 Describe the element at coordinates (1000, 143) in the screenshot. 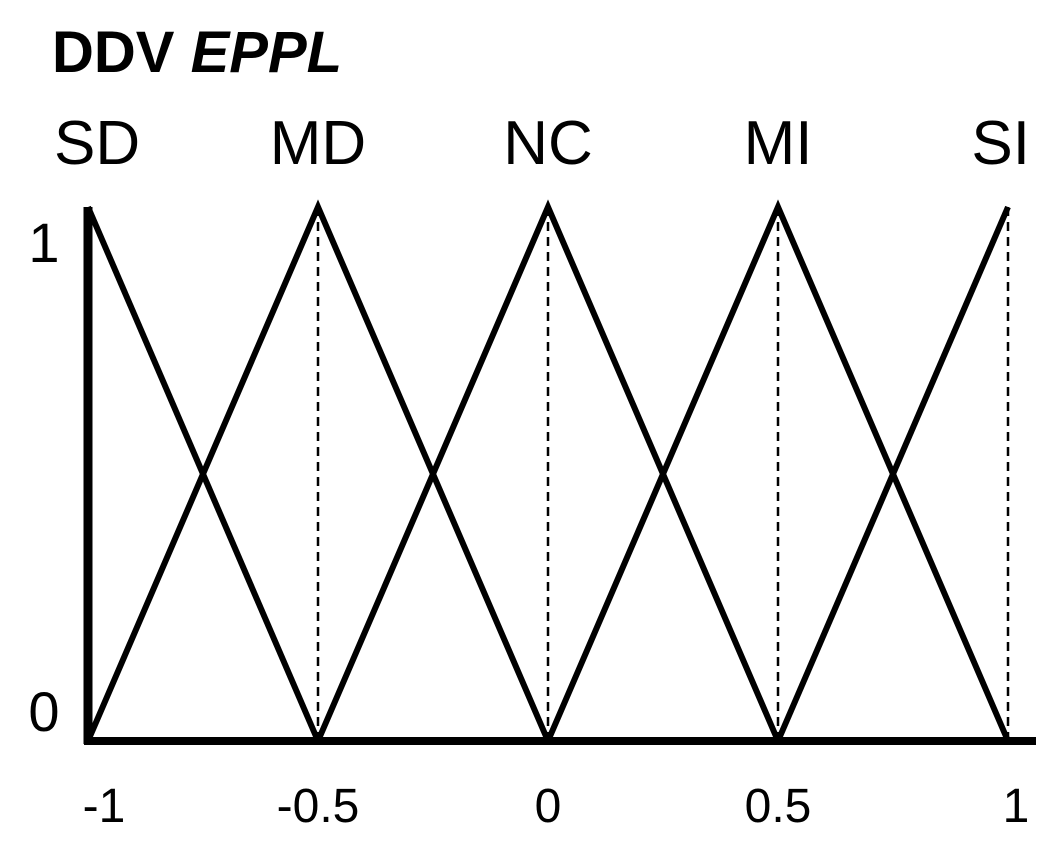

I see `set-label-si: SI` at that location.